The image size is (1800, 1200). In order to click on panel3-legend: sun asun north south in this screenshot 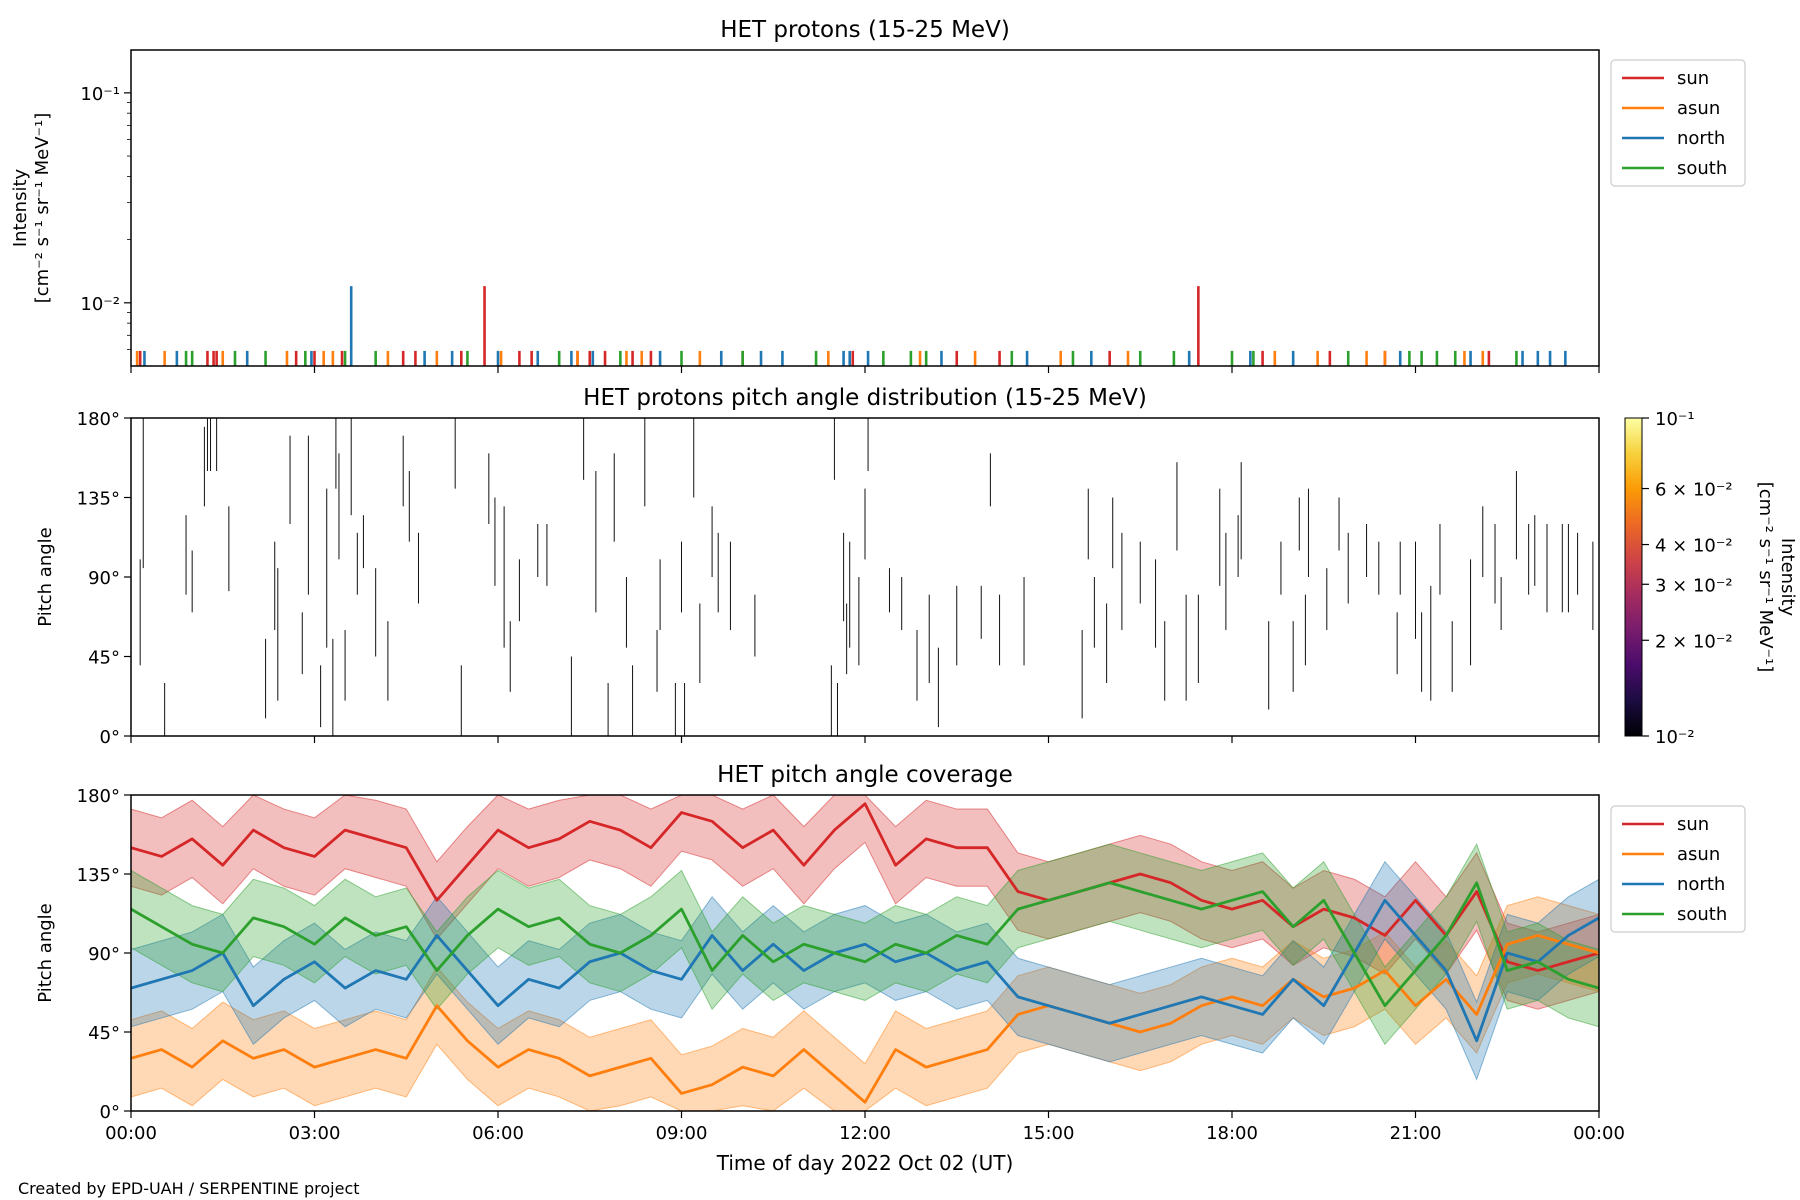, I will do `click(1678, 869)`.